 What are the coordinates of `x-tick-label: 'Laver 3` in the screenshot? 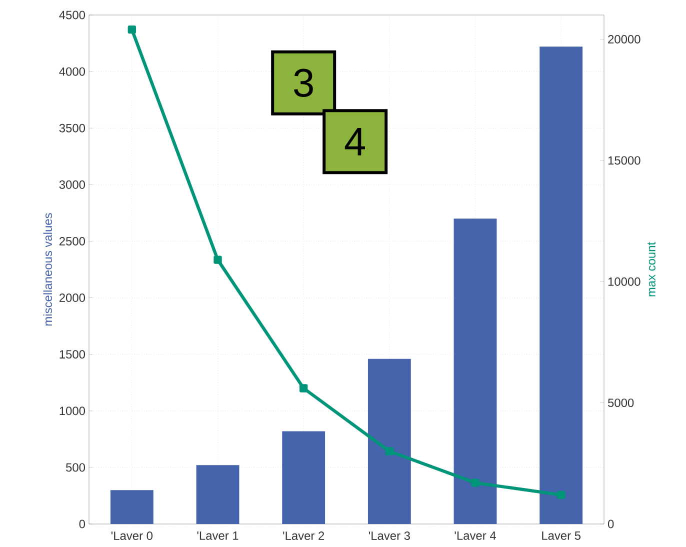 It's located at (389, 536).